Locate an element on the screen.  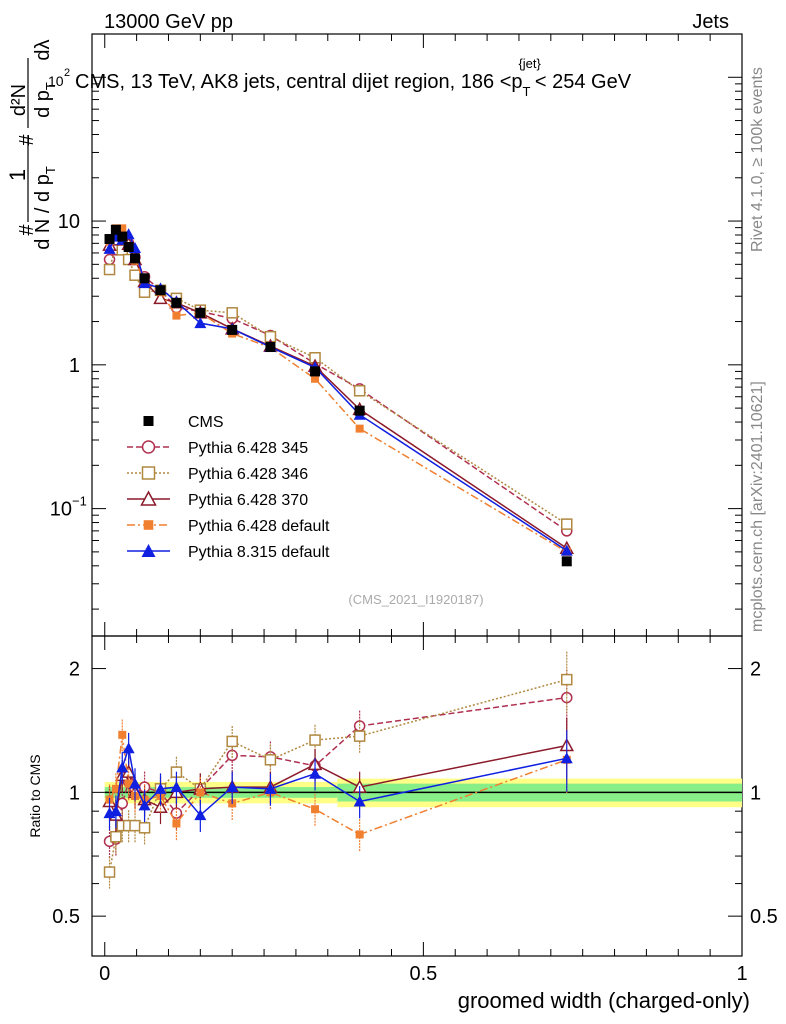
ylabel-den: d N / d pT is located at coordinates (45, 208).